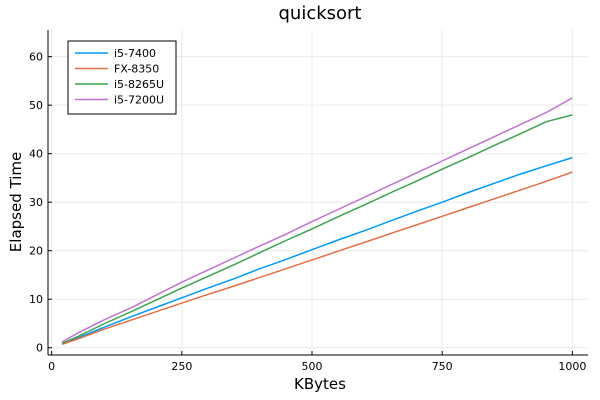 This screenshot has height=400, width=600. Describe the element at coordinates (51, 366) in the screenshot. I see `x-tick-label: 0` at that location.